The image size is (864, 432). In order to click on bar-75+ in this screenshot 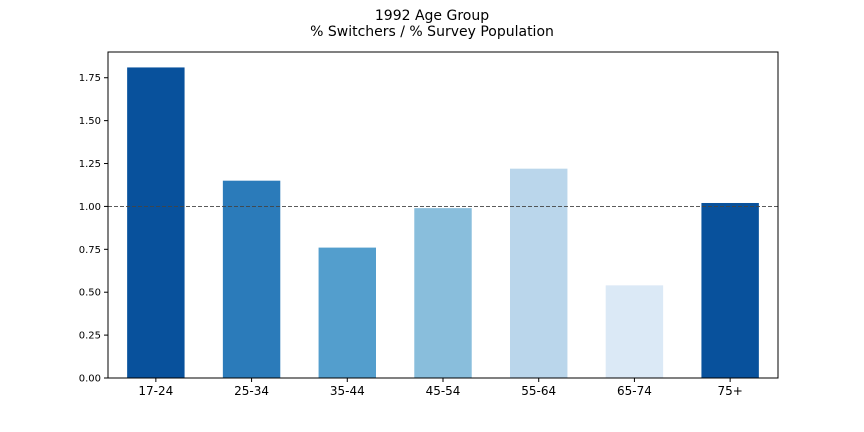, I will do `click(730, 290)`.